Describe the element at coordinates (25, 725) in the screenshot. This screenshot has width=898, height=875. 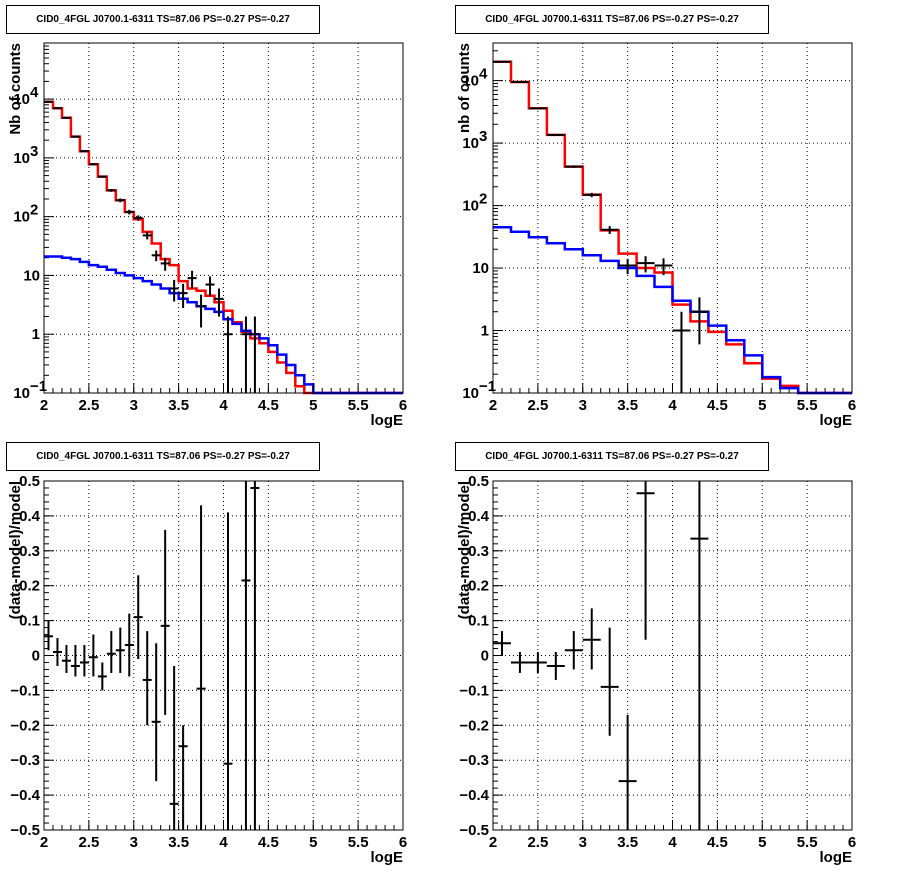
I see `y-tick-label: −0.2` at that location.